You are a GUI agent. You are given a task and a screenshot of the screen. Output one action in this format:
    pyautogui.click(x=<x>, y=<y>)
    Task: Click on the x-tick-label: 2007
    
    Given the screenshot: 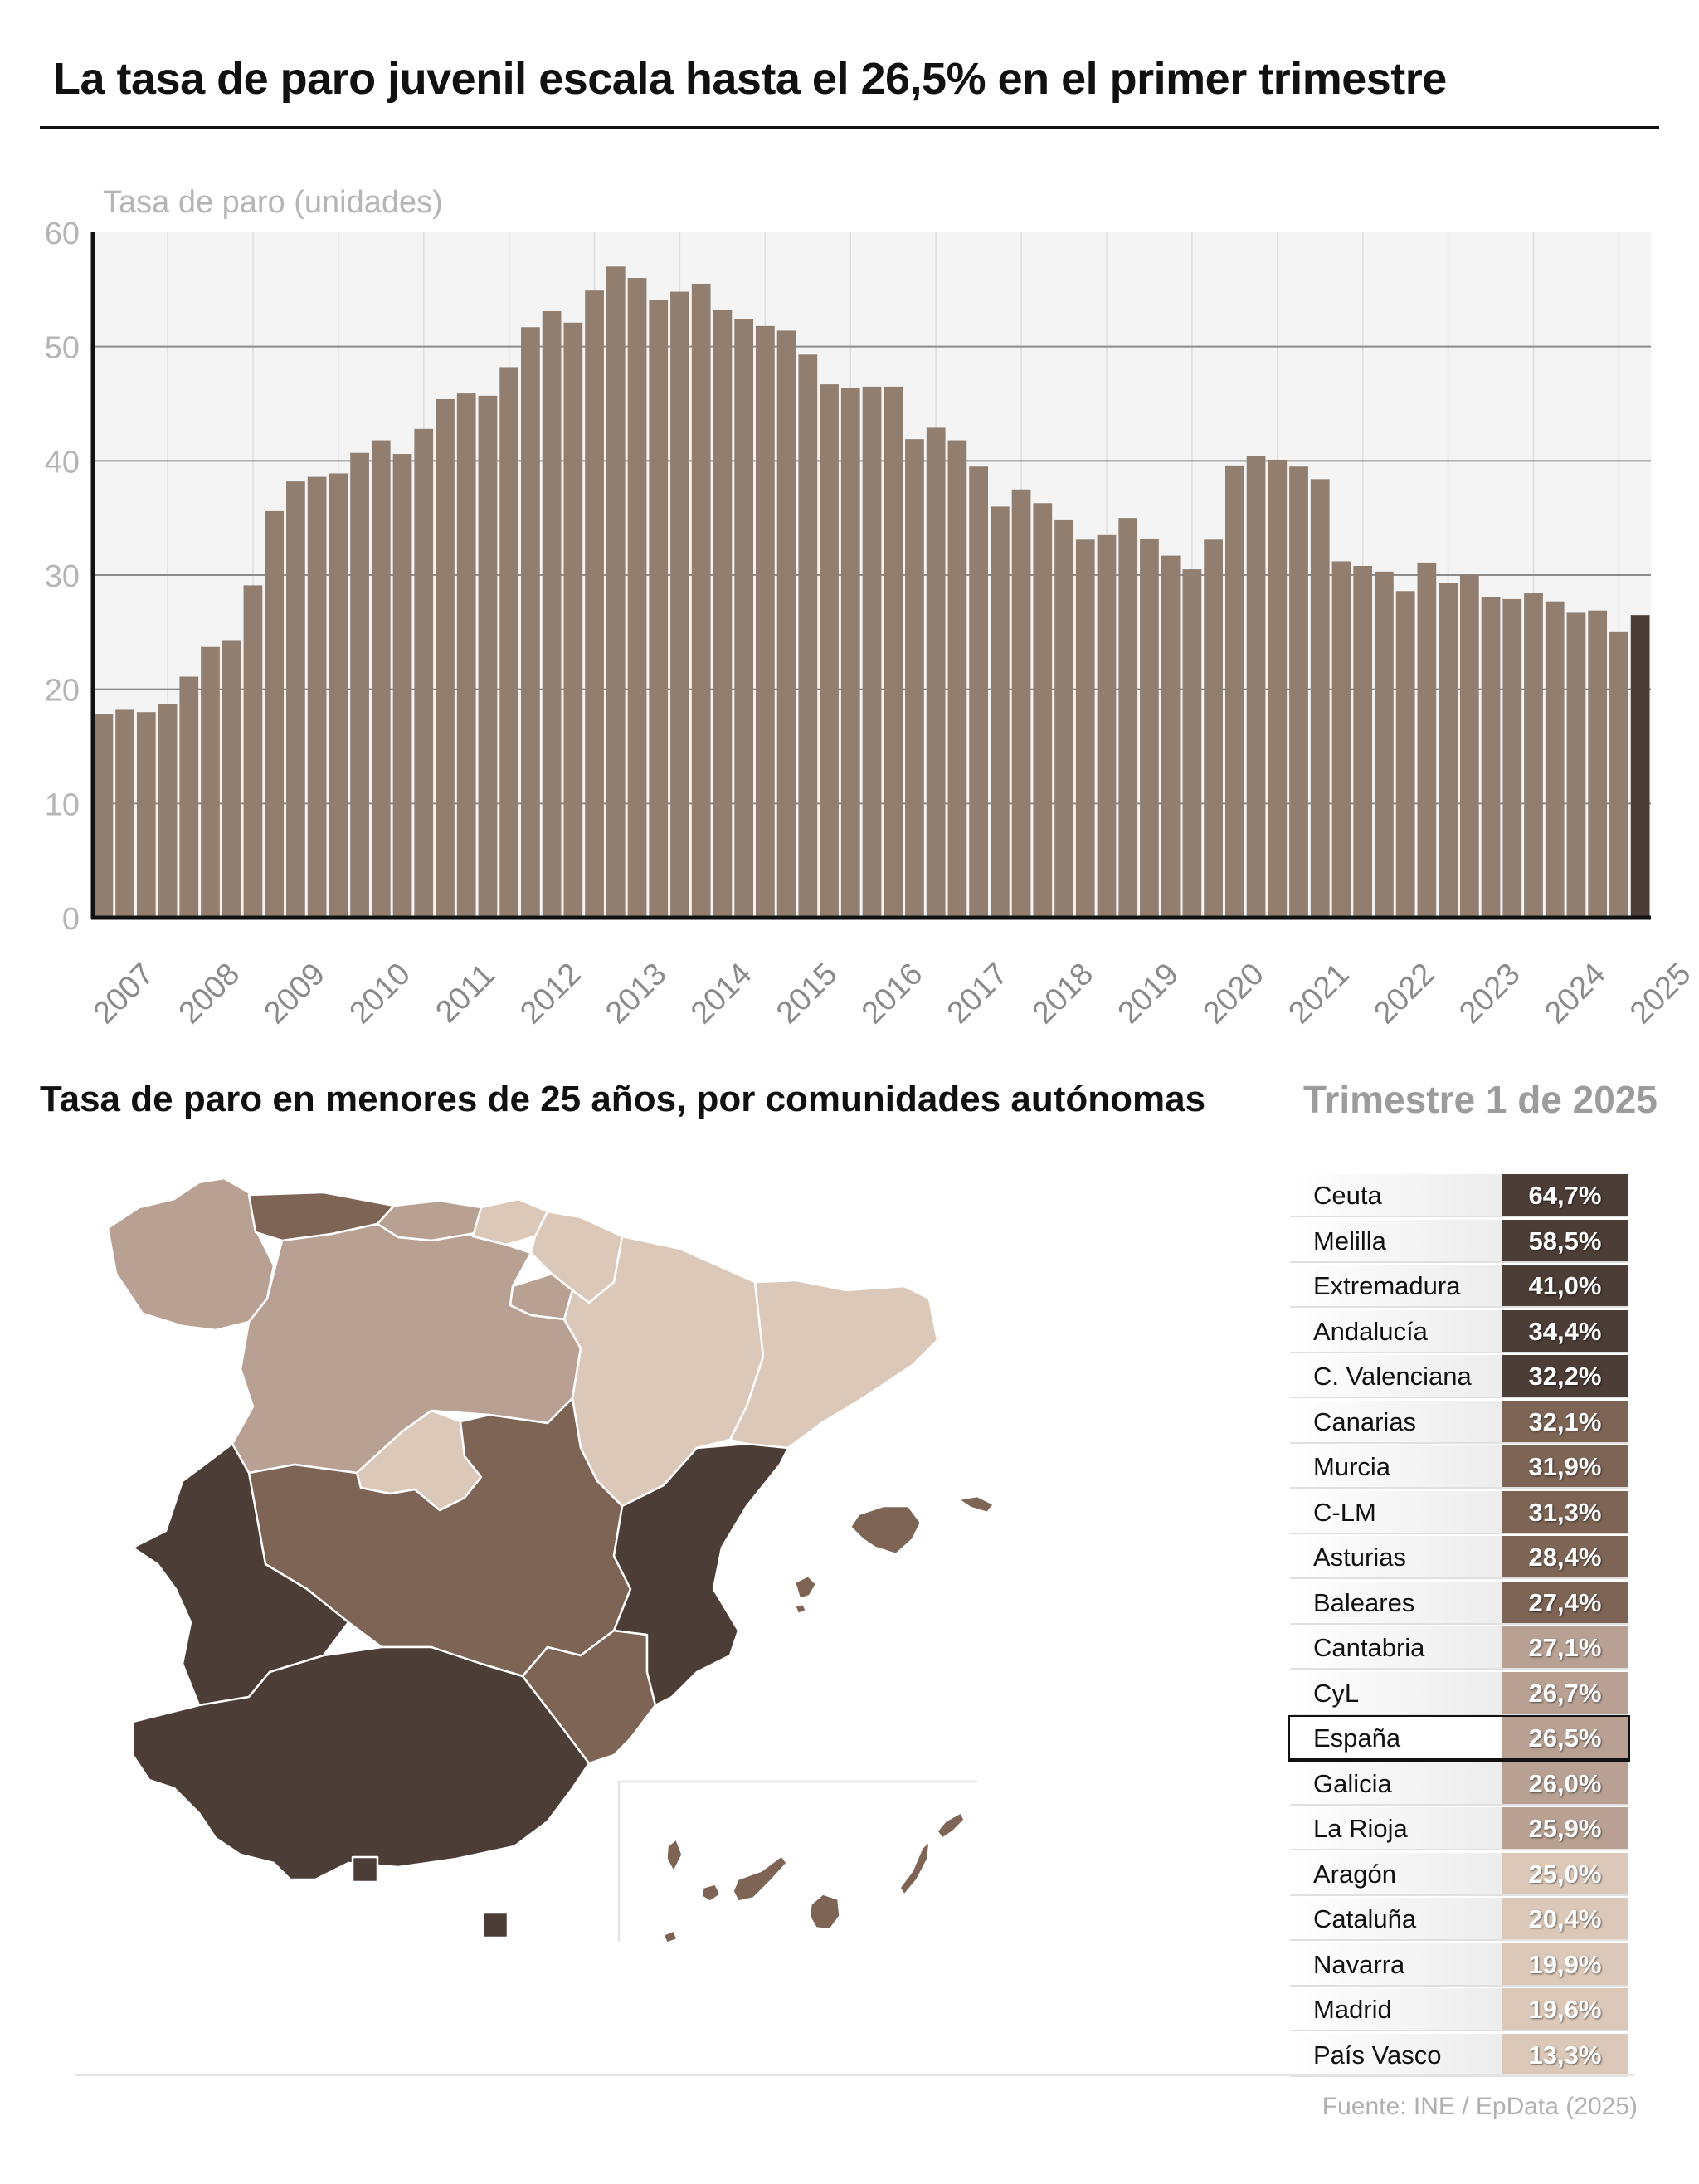 What is the action you would take?
    pyautogui.click(x=124, y=993)
    